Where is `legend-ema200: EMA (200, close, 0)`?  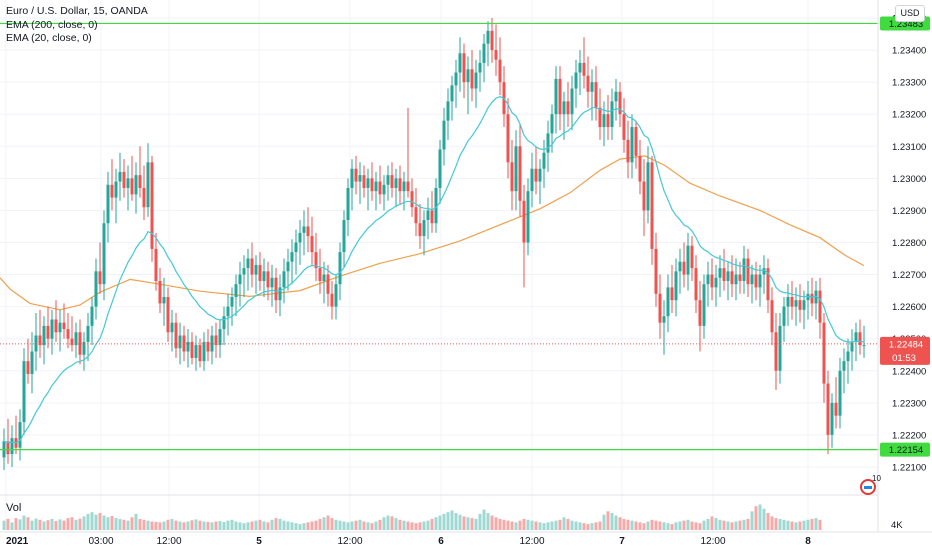
legend-ema200: EMA (200, close, 0) is located at coordinates (52, 24).